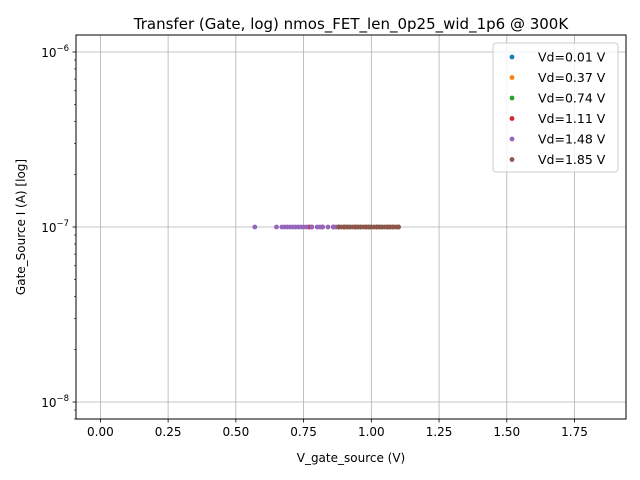 The image size is (640, 480). Describe the element at coordinates (55, 402) in the screenshot. I see `y-tick-label: 10⁻⁸` at that location.